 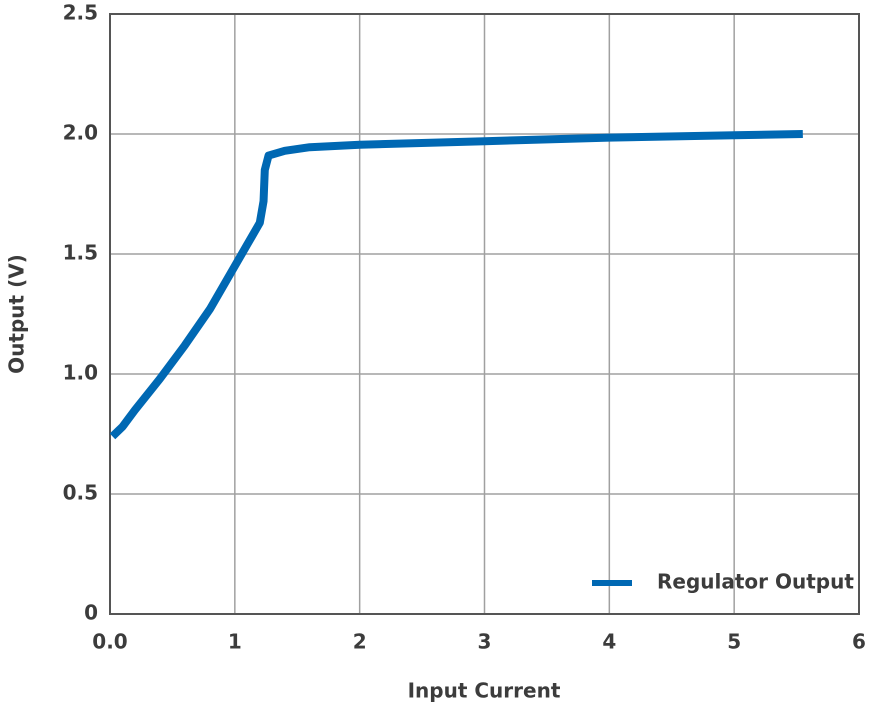 I want to click on y-axis-label: Output (V), so click(x=17, y=314).